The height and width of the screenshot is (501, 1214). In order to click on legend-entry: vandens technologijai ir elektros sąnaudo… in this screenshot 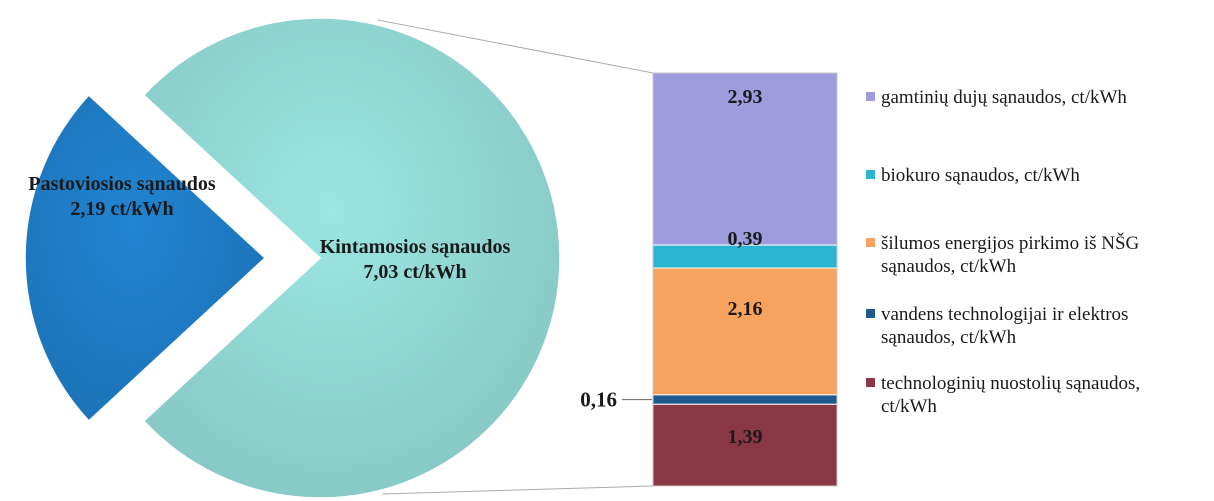, I will do `click(1004, 326)`.